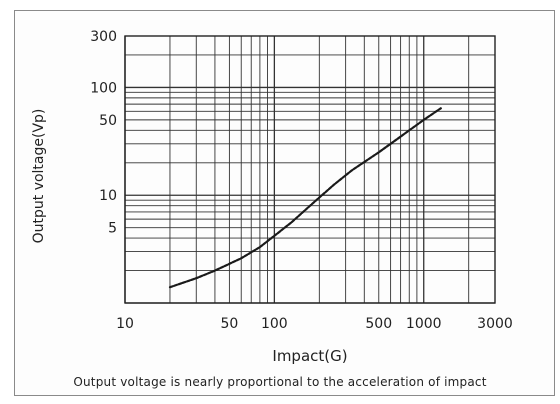 Image resolution: width=560 pixels, height=404 pixels. What do you see at coordinates (103, 88) in the screenshot?
I see `y-tick-label: 100` at bounding box center [103, 88].